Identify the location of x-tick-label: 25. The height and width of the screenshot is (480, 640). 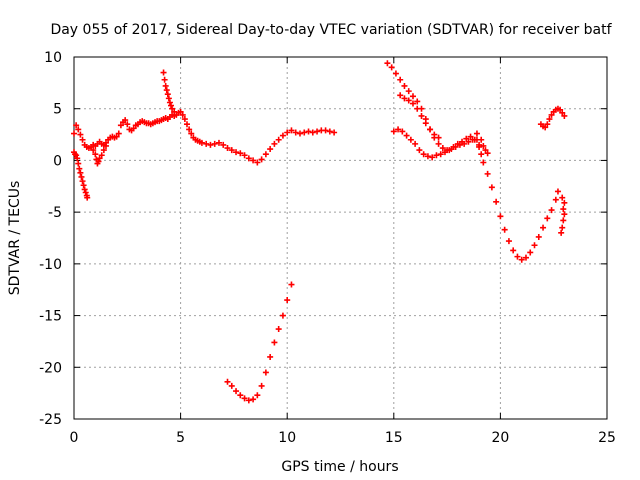
(607, 438).